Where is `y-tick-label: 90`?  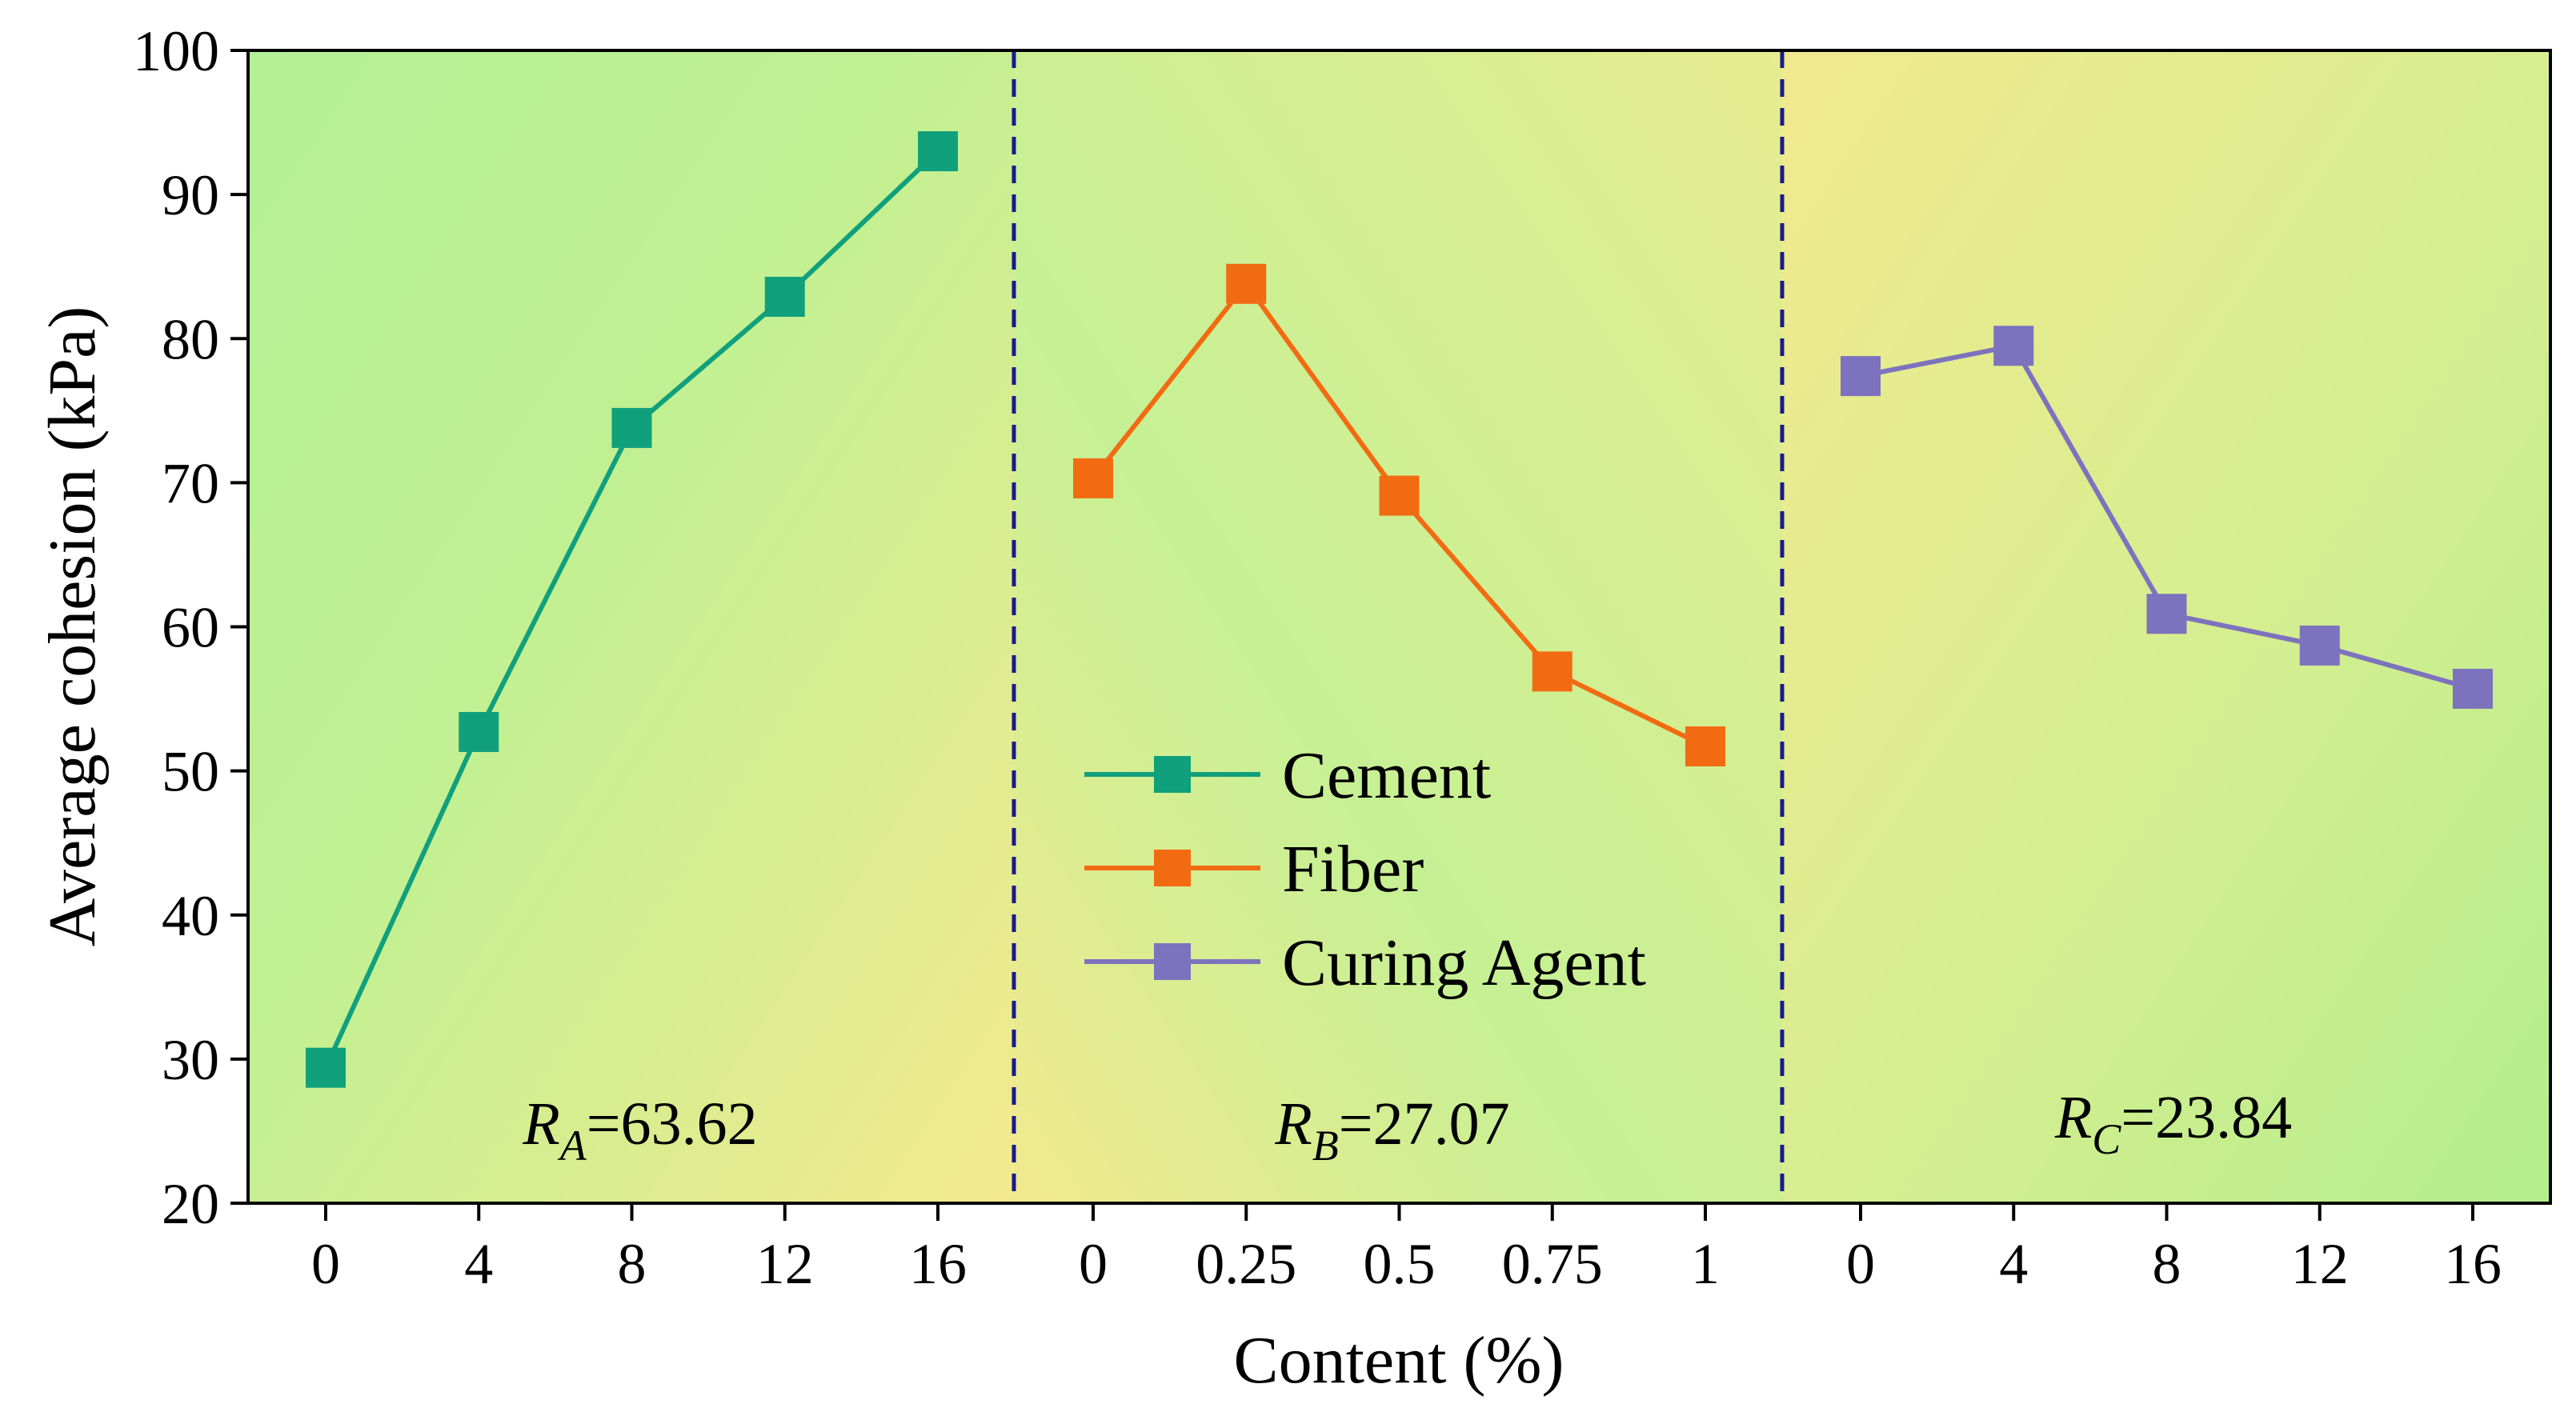
y-tick-label: 90 is located at coordinates (190, 195).